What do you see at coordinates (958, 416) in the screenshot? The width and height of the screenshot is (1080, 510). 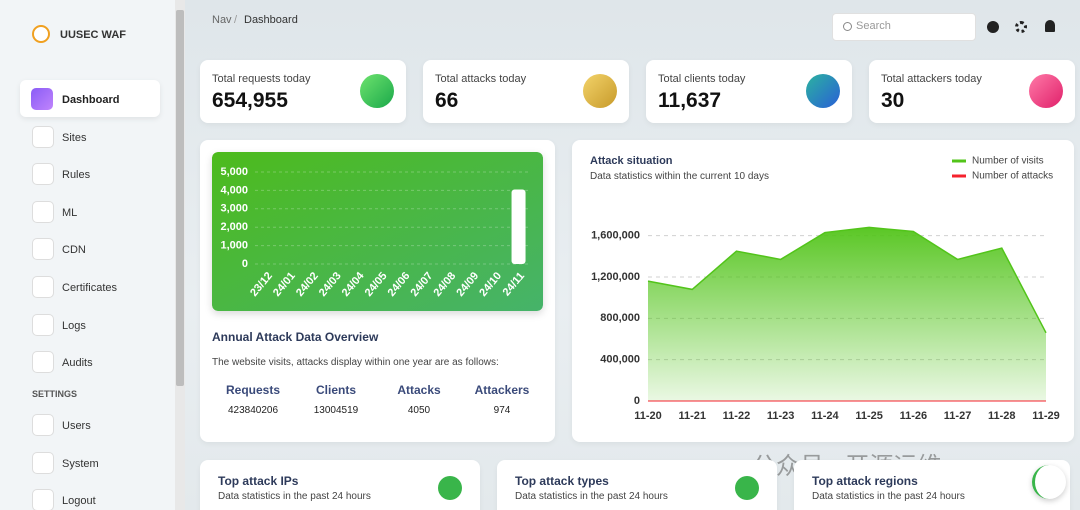 I see `x-tick-label: 11-27` at bounding box center [958, 416].